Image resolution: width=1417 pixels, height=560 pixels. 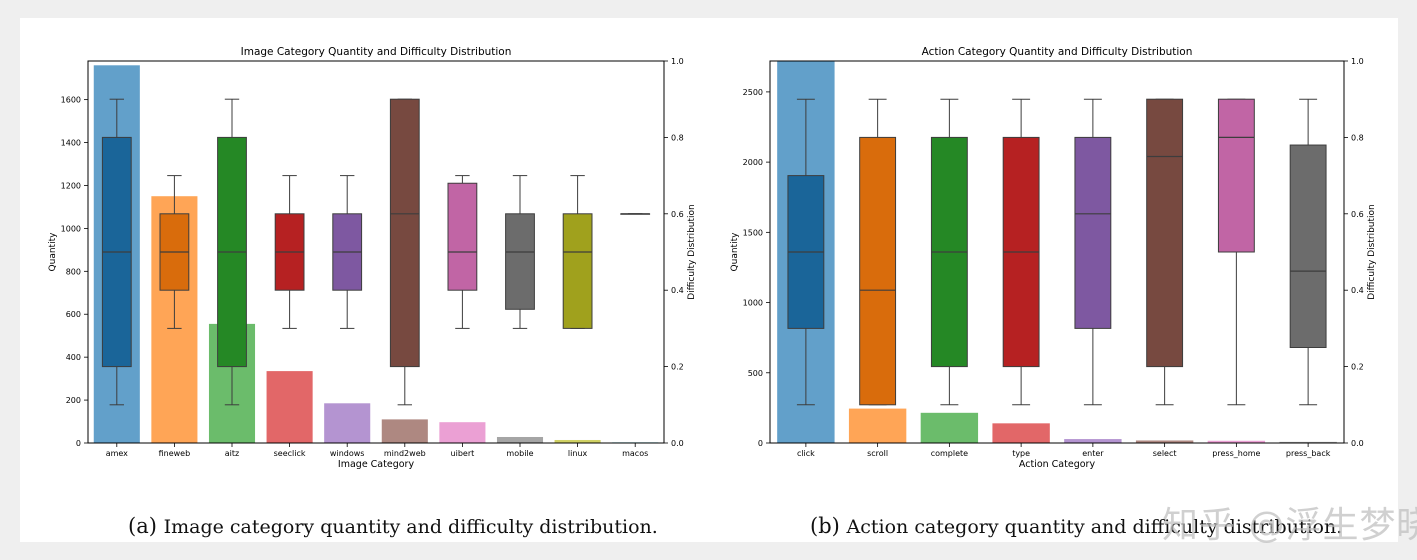 I want to click on boxplot-press_home, so click(x=1236, y=252).